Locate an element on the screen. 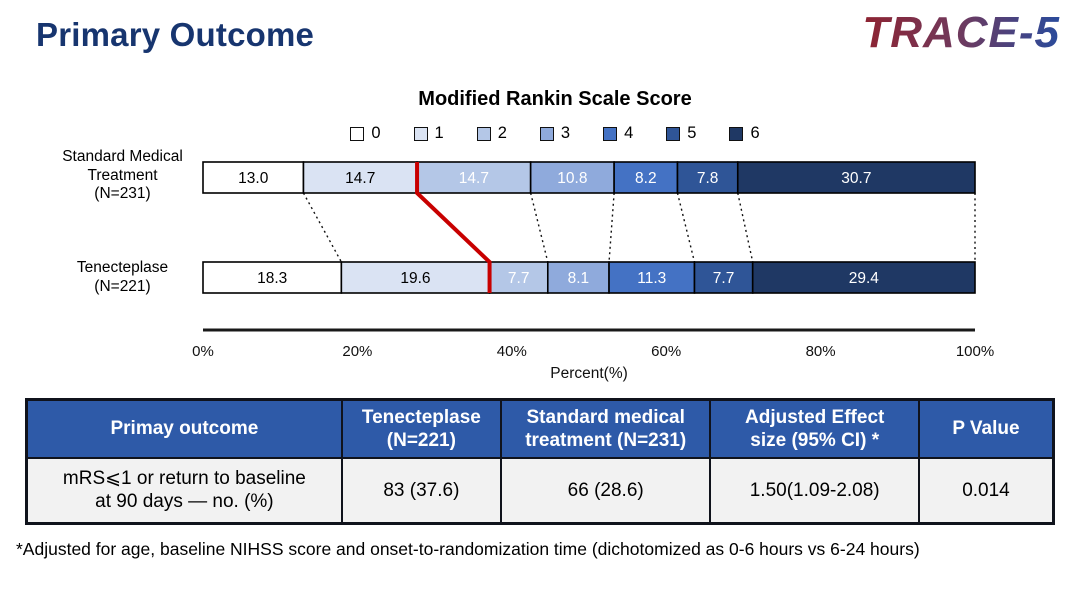  segment-value-label: 8.2 is located at coordinates (646, 178).